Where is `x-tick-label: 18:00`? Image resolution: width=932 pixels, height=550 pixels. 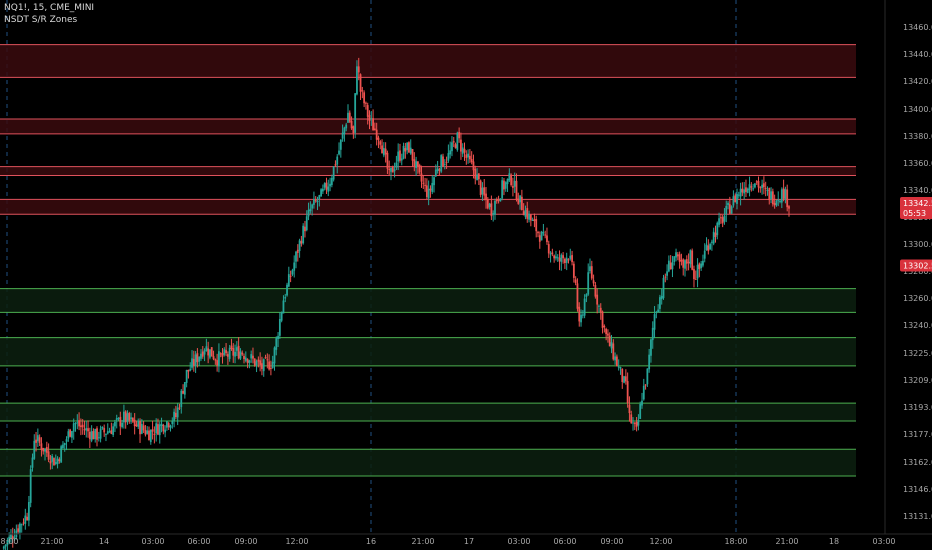 x-tick-label: 18:00 is located at coordinates (735, 541).